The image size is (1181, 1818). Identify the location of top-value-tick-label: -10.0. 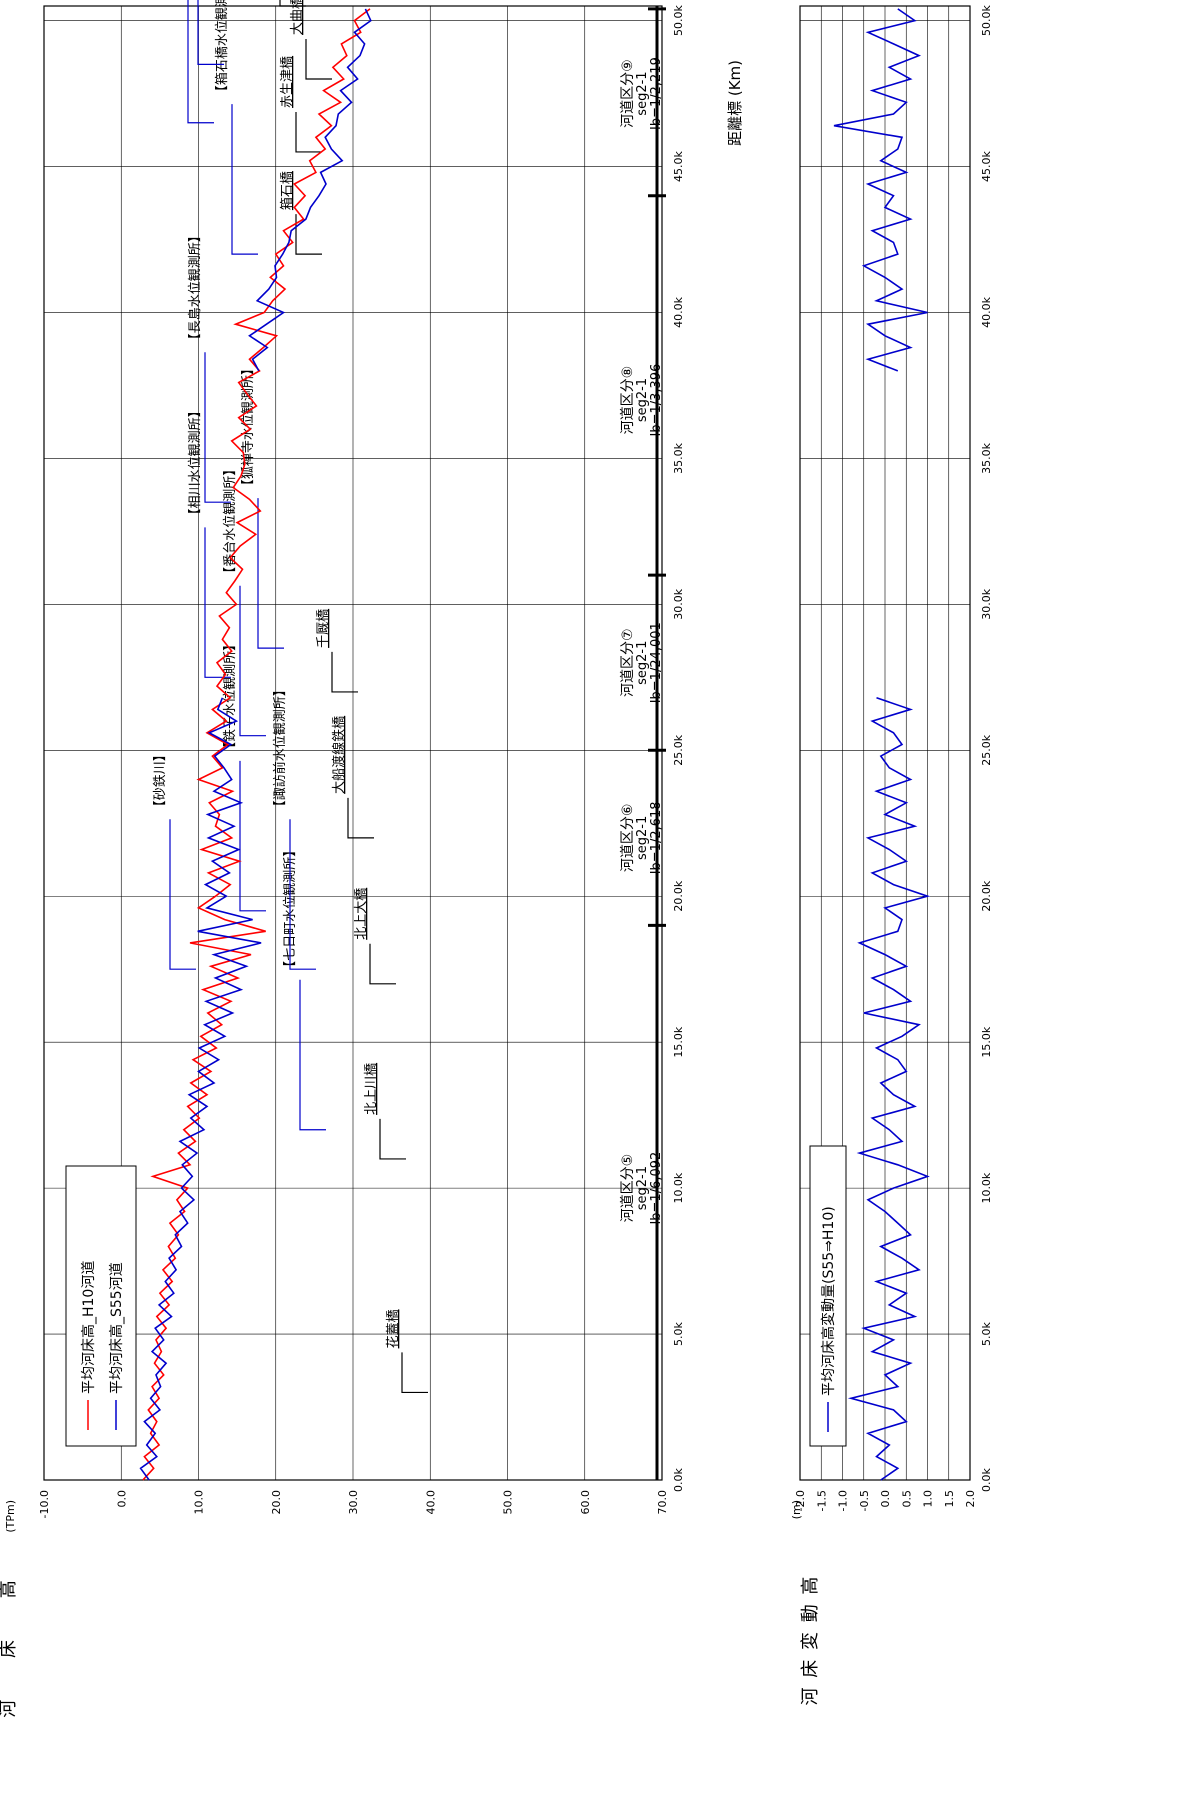
(44, 1504).